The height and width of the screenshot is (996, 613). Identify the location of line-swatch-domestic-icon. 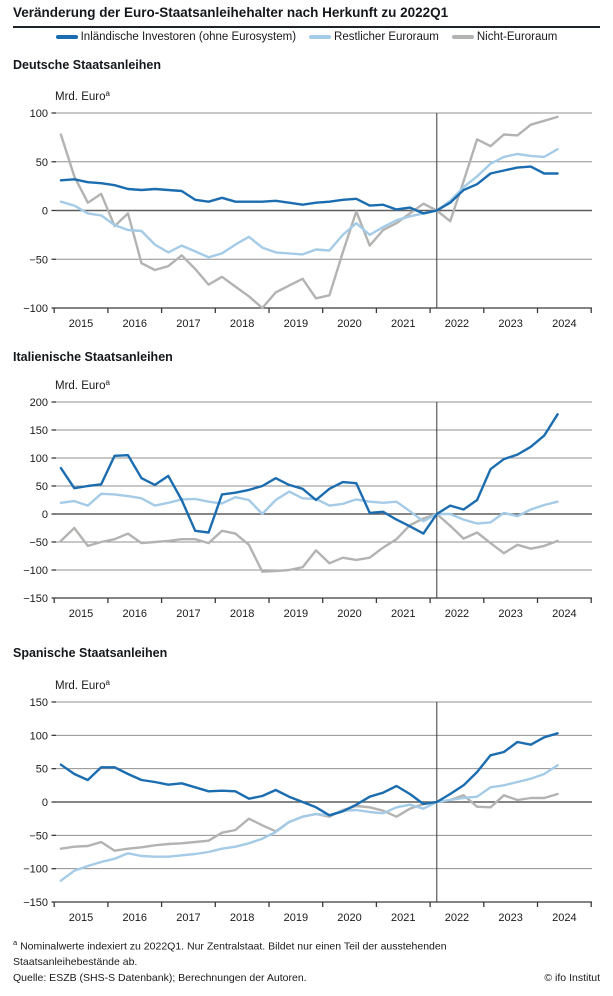
(66, 37).